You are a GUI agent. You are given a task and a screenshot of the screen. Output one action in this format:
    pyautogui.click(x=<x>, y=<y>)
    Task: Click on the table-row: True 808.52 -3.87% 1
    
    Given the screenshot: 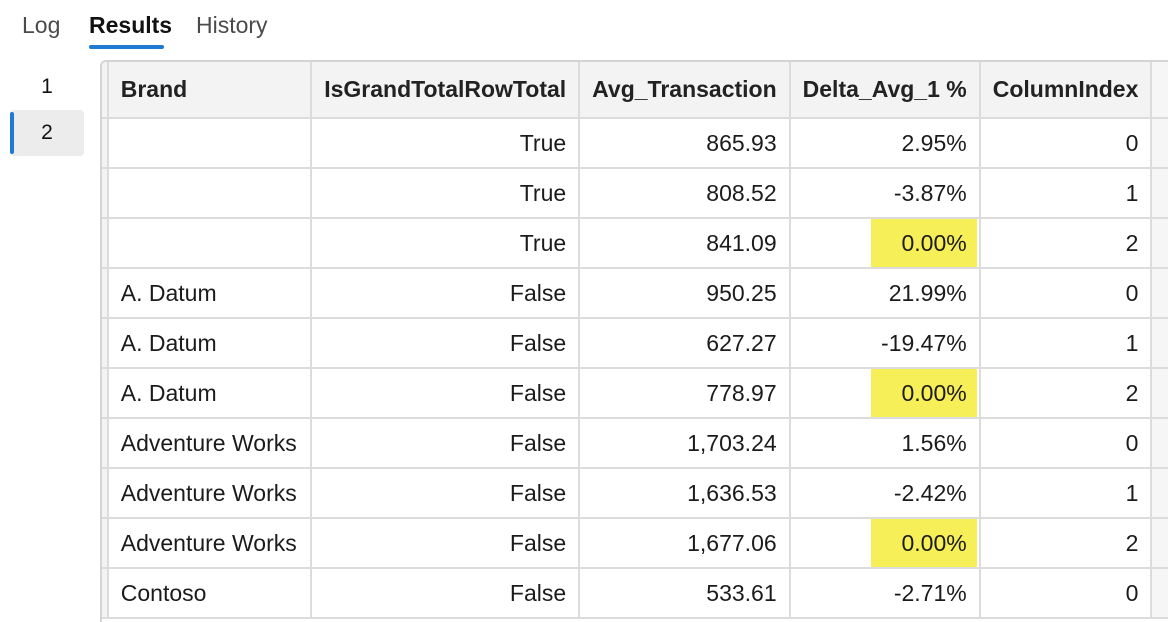 What is the action you would take?
    pyautogui.click(x=635, y=193)
    